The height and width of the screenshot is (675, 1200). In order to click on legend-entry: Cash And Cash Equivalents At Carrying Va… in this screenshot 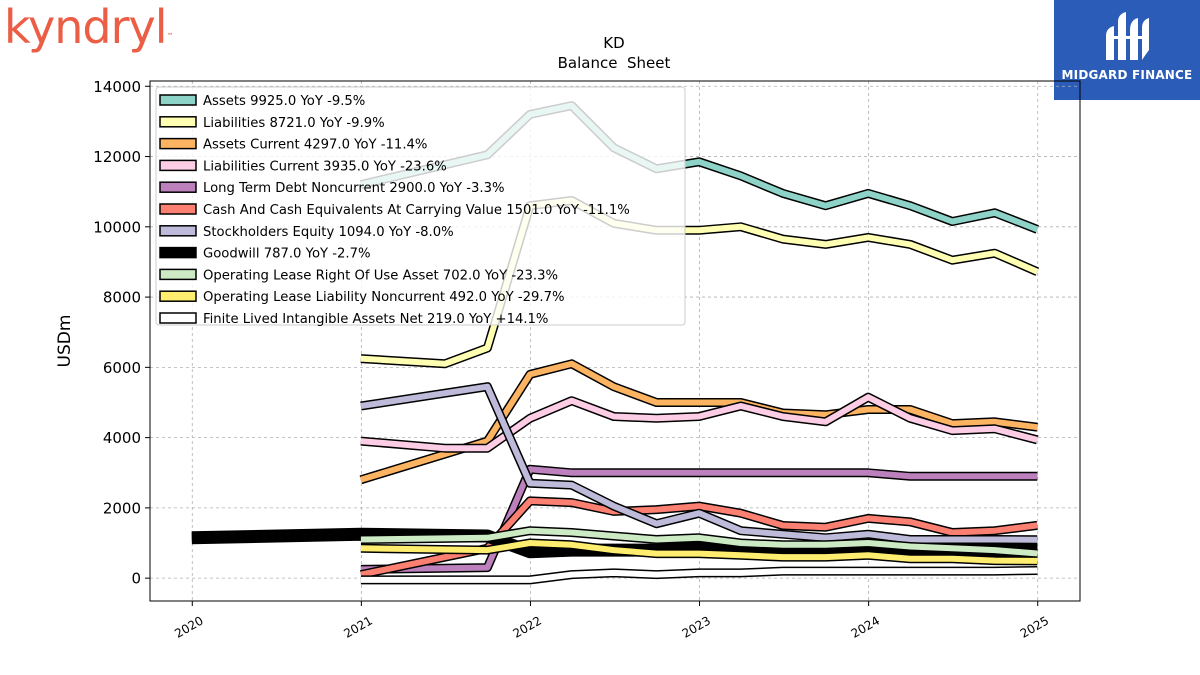, I will do `click(416, 210)`.